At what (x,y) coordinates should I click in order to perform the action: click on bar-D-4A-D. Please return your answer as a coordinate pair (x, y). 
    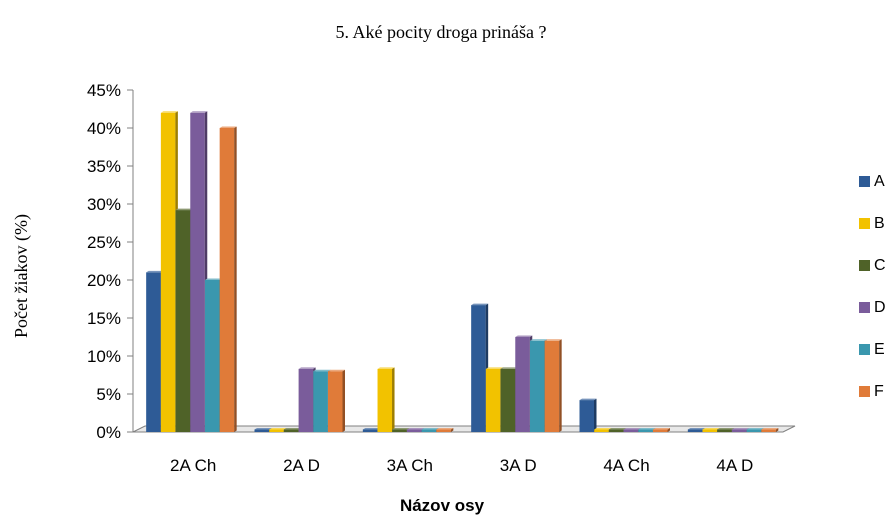
    Looking at the image, I should click on (740, 430).